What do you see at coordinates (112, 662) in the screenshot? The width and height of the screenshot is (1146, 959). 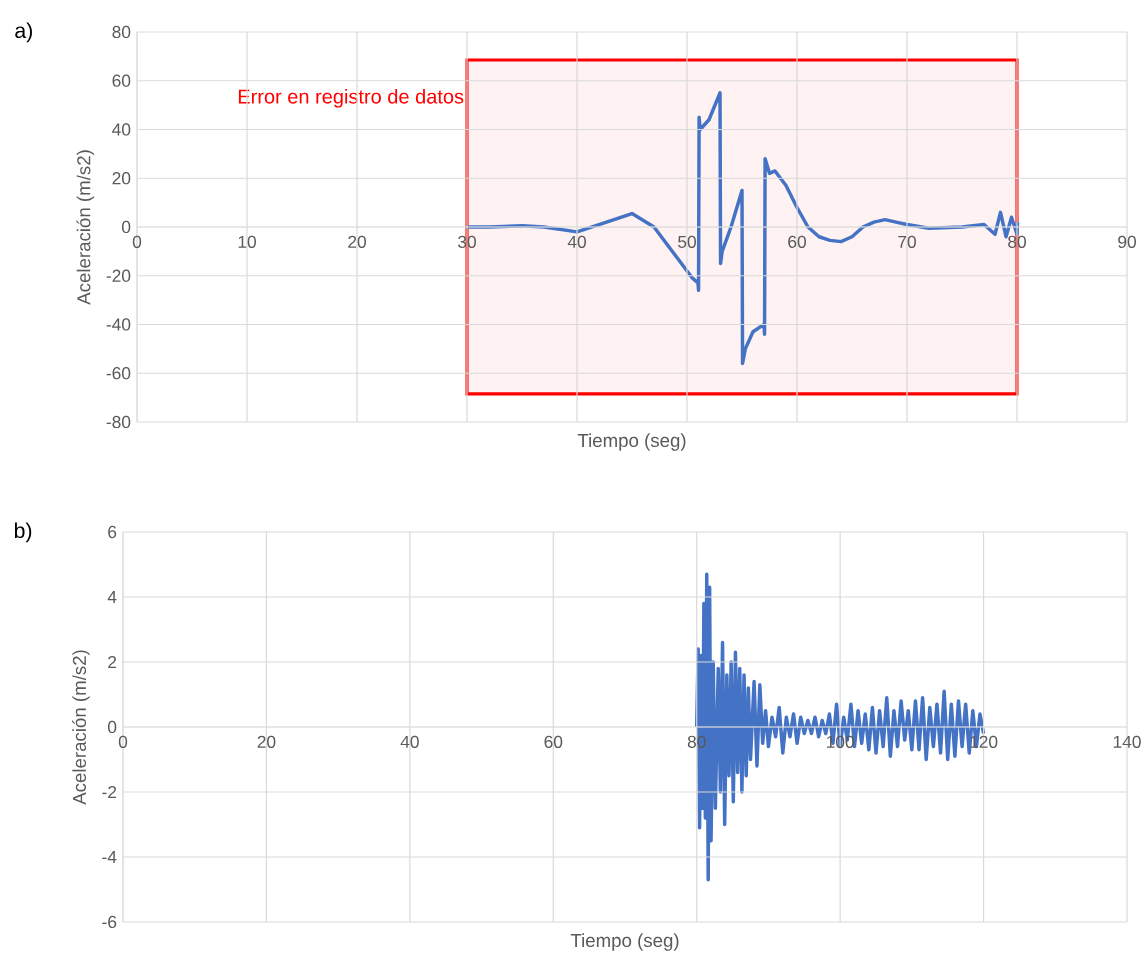 I see `y-tick-label: 2` at bounding box center [112, 662].